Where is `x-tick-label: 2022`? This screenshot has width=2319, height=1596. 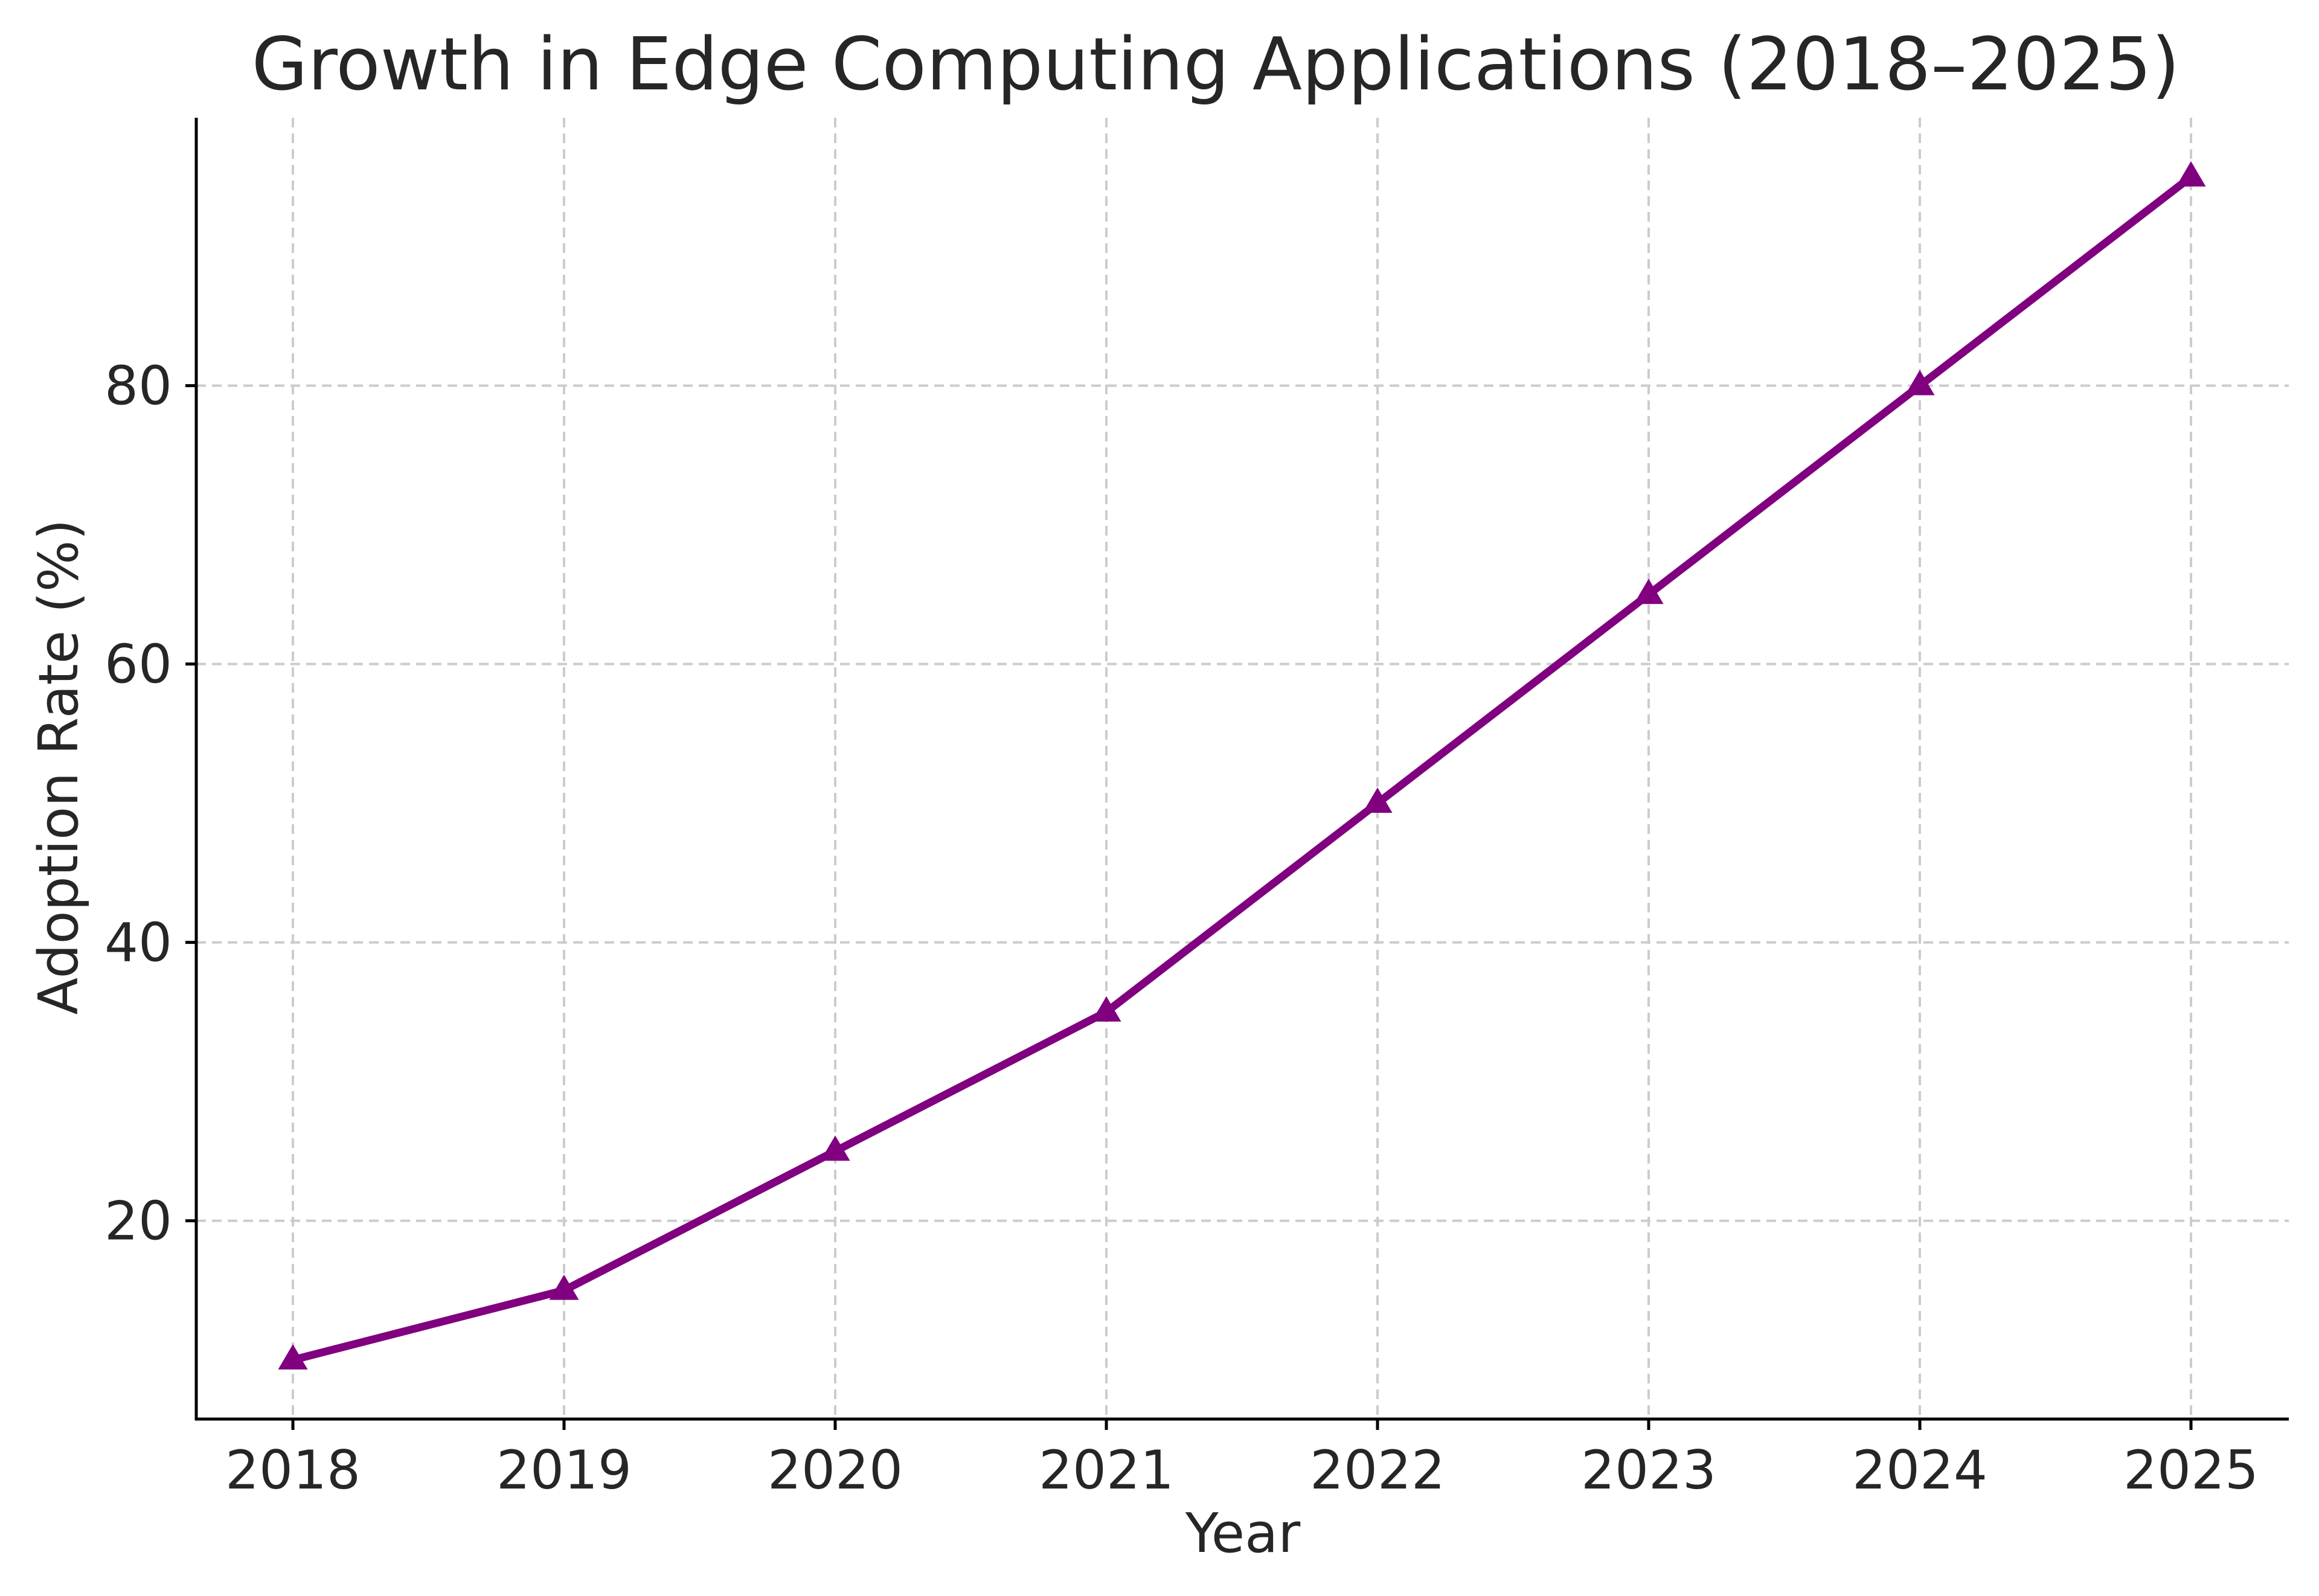 x-tick-label: 2022 is located at coordinates (1377, 1470).